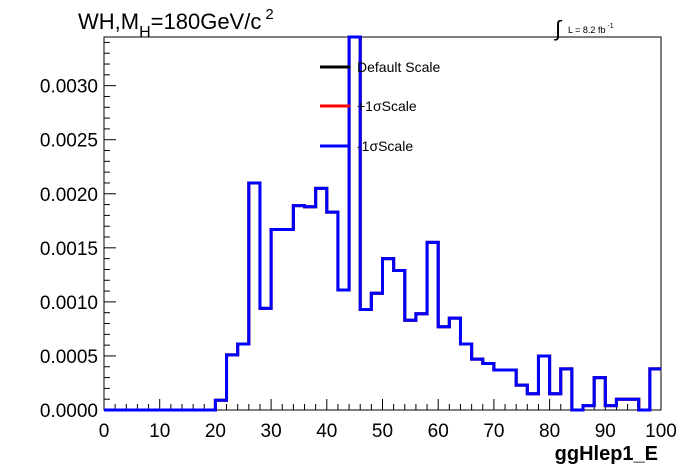 The height and width of the screenshot is (472, 696). I want to click on y-tick-label: 0.0010, so click(69, 303).